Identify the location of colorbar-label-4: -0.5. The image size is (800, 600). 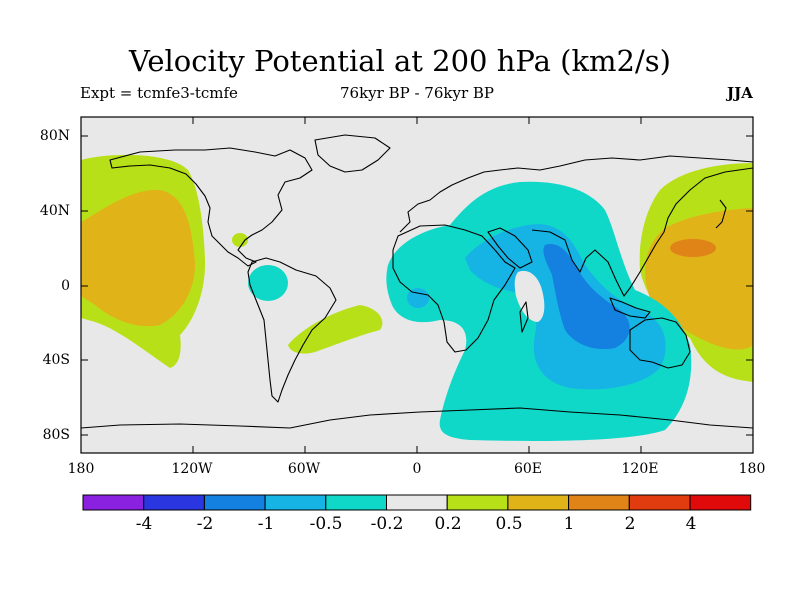
(326, 524).